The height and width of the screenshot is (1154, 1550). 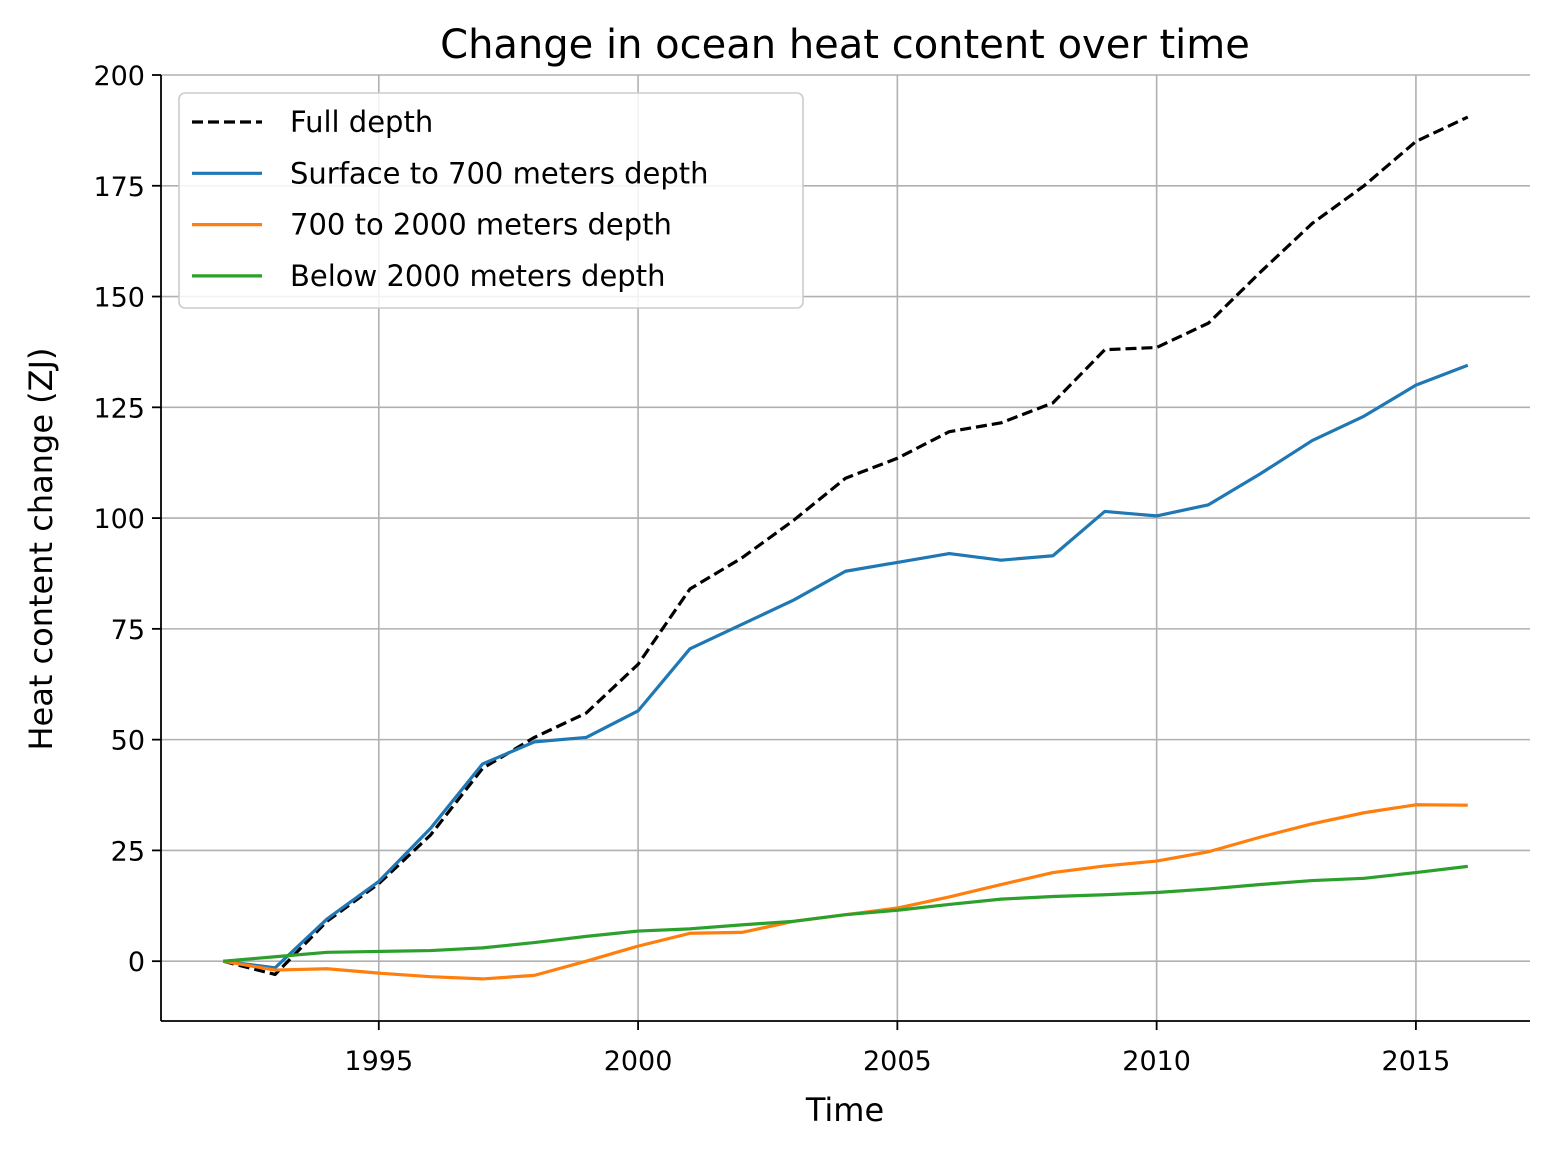 What do you see at coordinates (119, 298) in the screenshot?
I see `y-tick-label: 150` at bounding box center [119, 298].